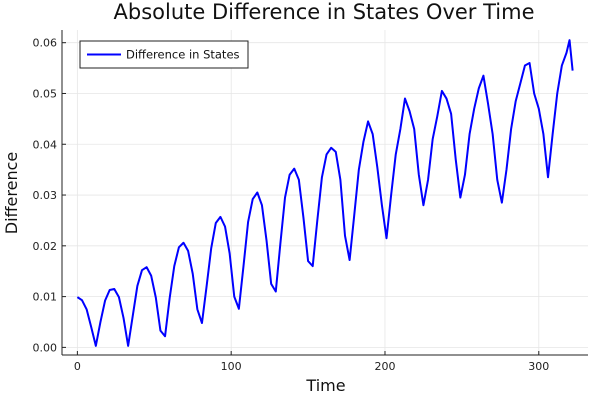 The image size is (600, 400). I want to click on y-axis-label: Difference, so click(11, 193).